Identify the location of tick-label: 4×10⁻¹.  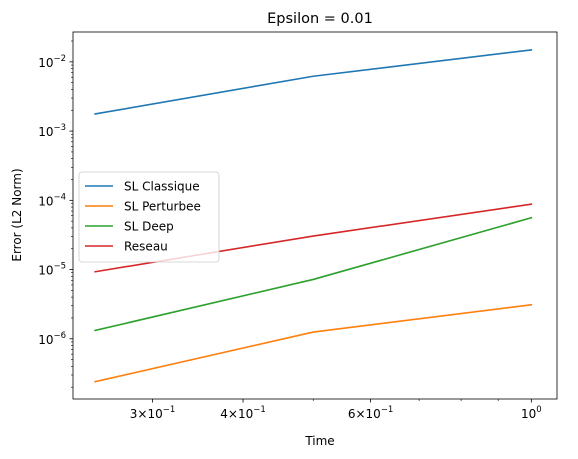
(243, 413).